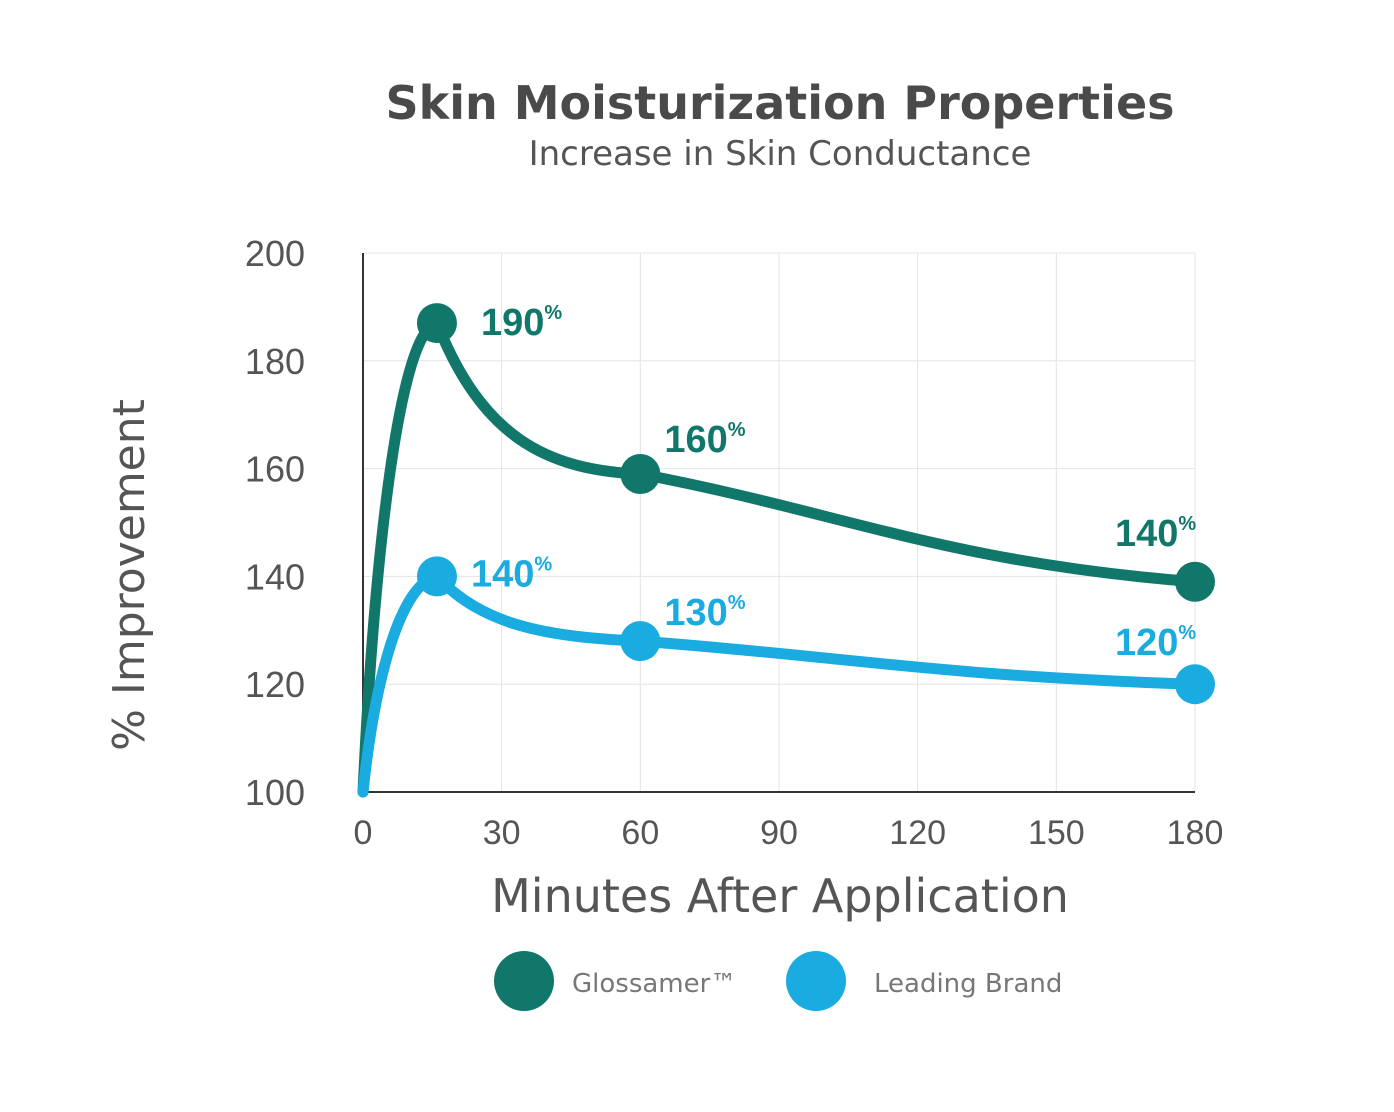 The image size is (1394, 1112). Describe the element at coordinates (1056, 833) in the screenshot. I see `x-tick-label: 150` at that location.